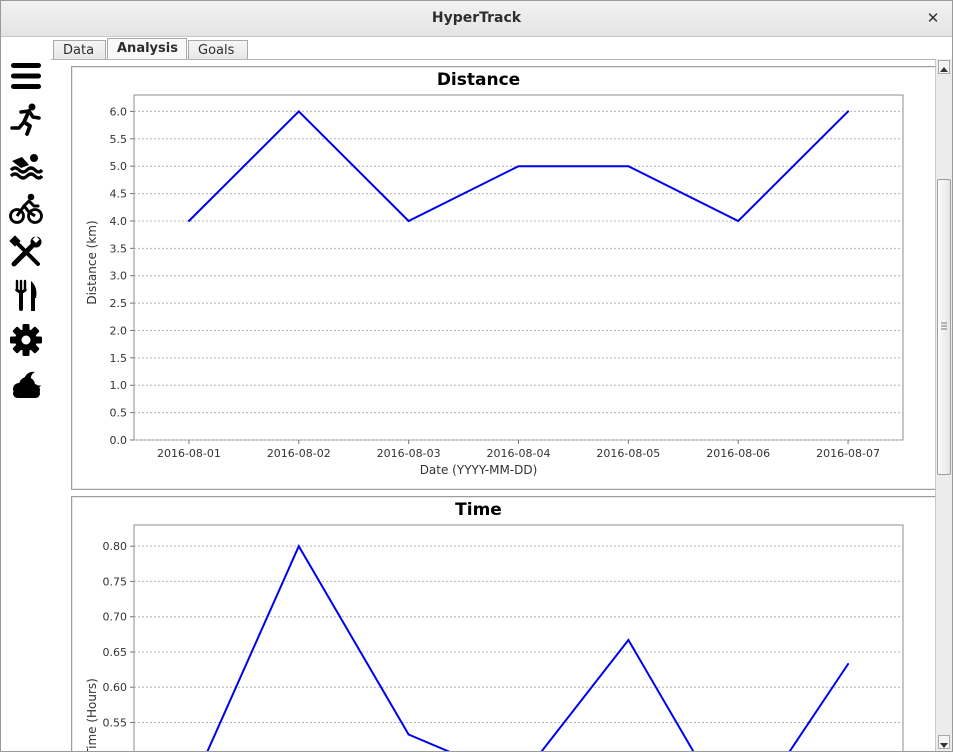  I want to click on sidebar-item-menu, so click(26, 76).